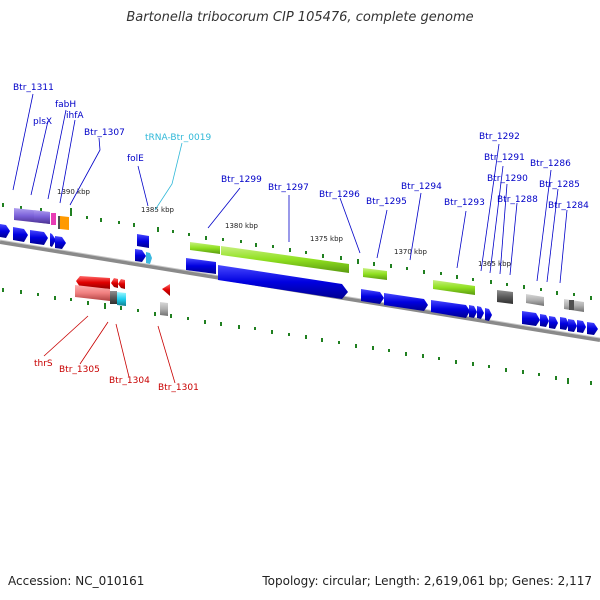 The height and width of the screenshot is (600, 600). I want to click on gene-label-btr-1285: Btr_1285, so click(559, 185).